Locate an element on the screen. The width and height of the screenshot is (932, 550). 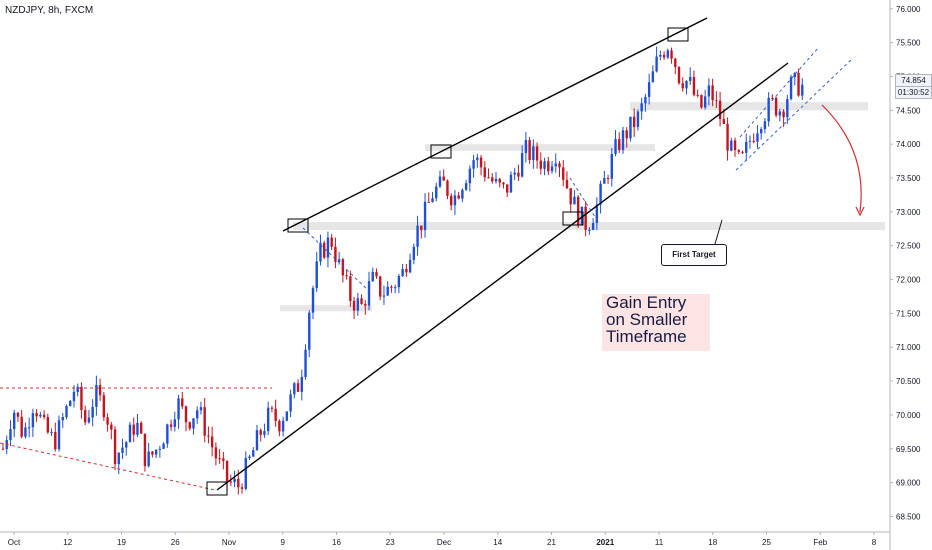
price-tick-label: 73.500 is located at coordinates (908, 178).